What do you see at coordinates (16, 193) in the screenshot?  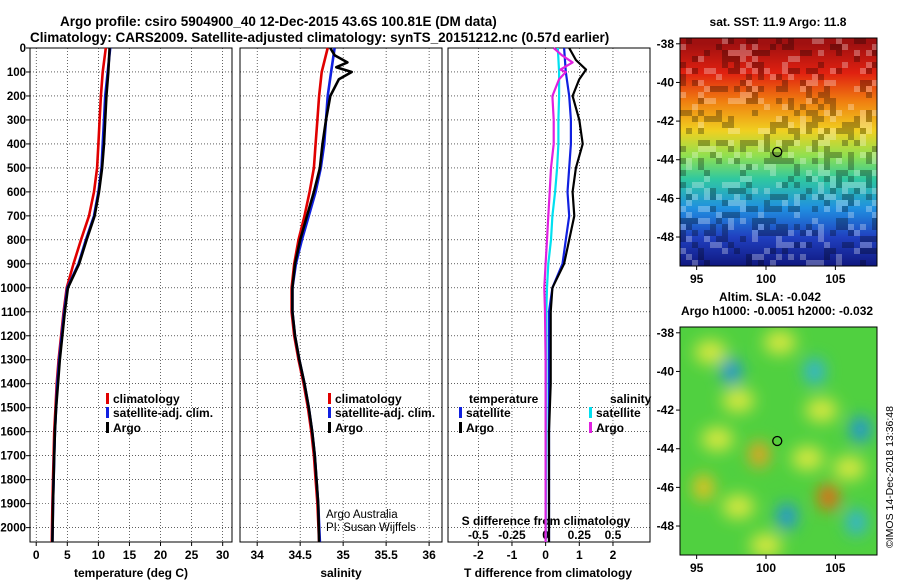 I see `depth-tick-label: 600` at bounding box center [16, 193].